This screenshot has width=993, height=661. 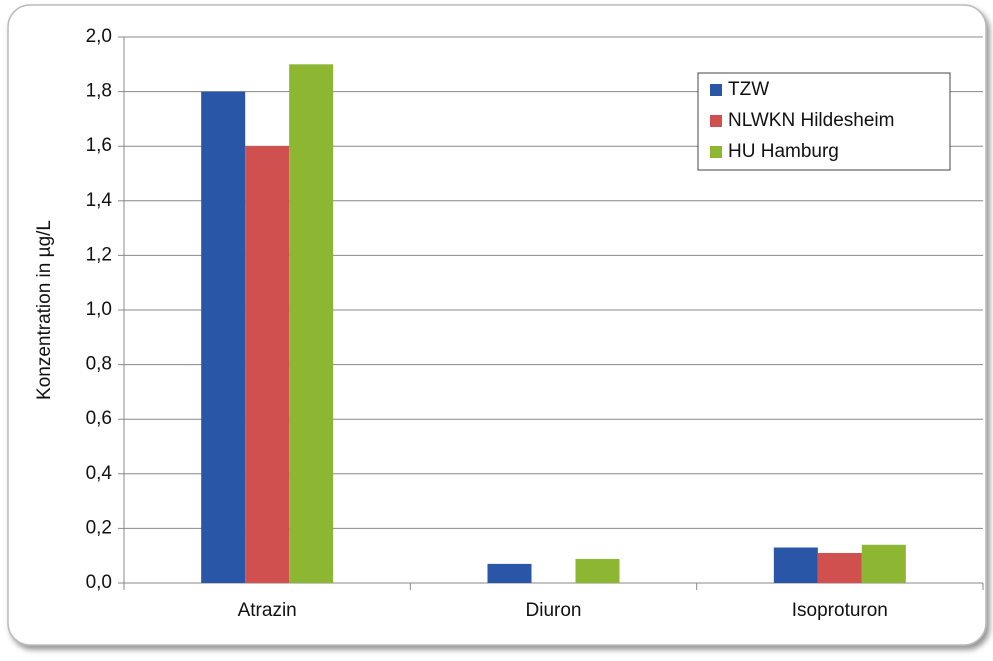 What do you see at coordinates (783, 151) in the screenshot?
I see `legend-label: HU Hamburg` at bounding box center [783, 151].